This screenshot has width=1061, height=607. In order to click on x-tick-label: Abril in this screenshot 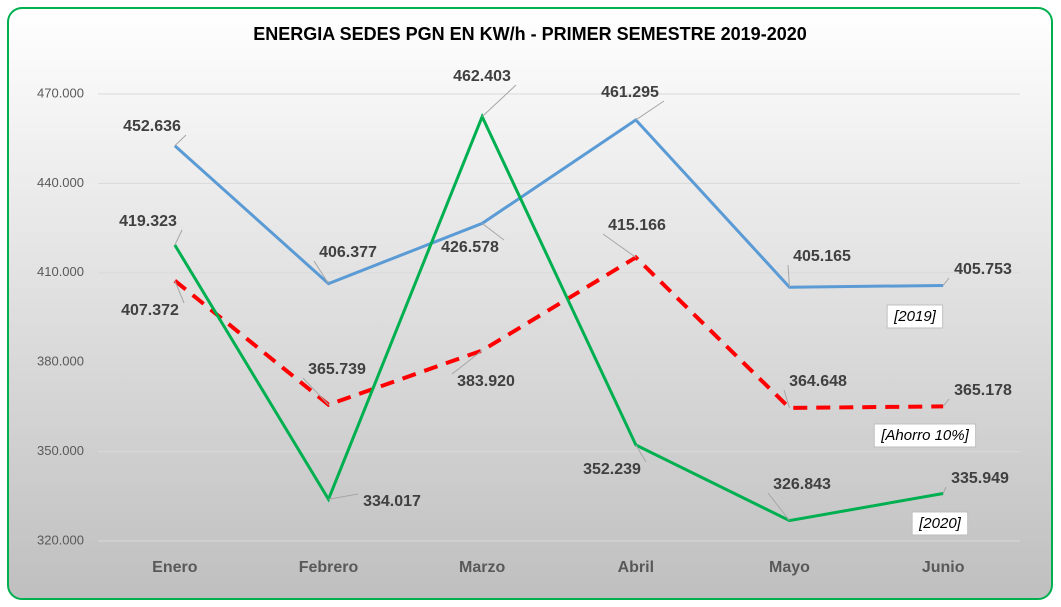, I will do `click(636, 567)`.